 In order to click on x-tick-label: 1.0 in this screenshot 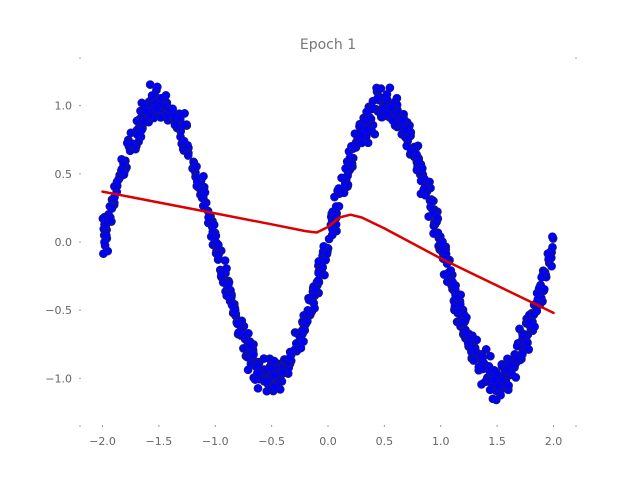, I will do `click(441, 441)`.